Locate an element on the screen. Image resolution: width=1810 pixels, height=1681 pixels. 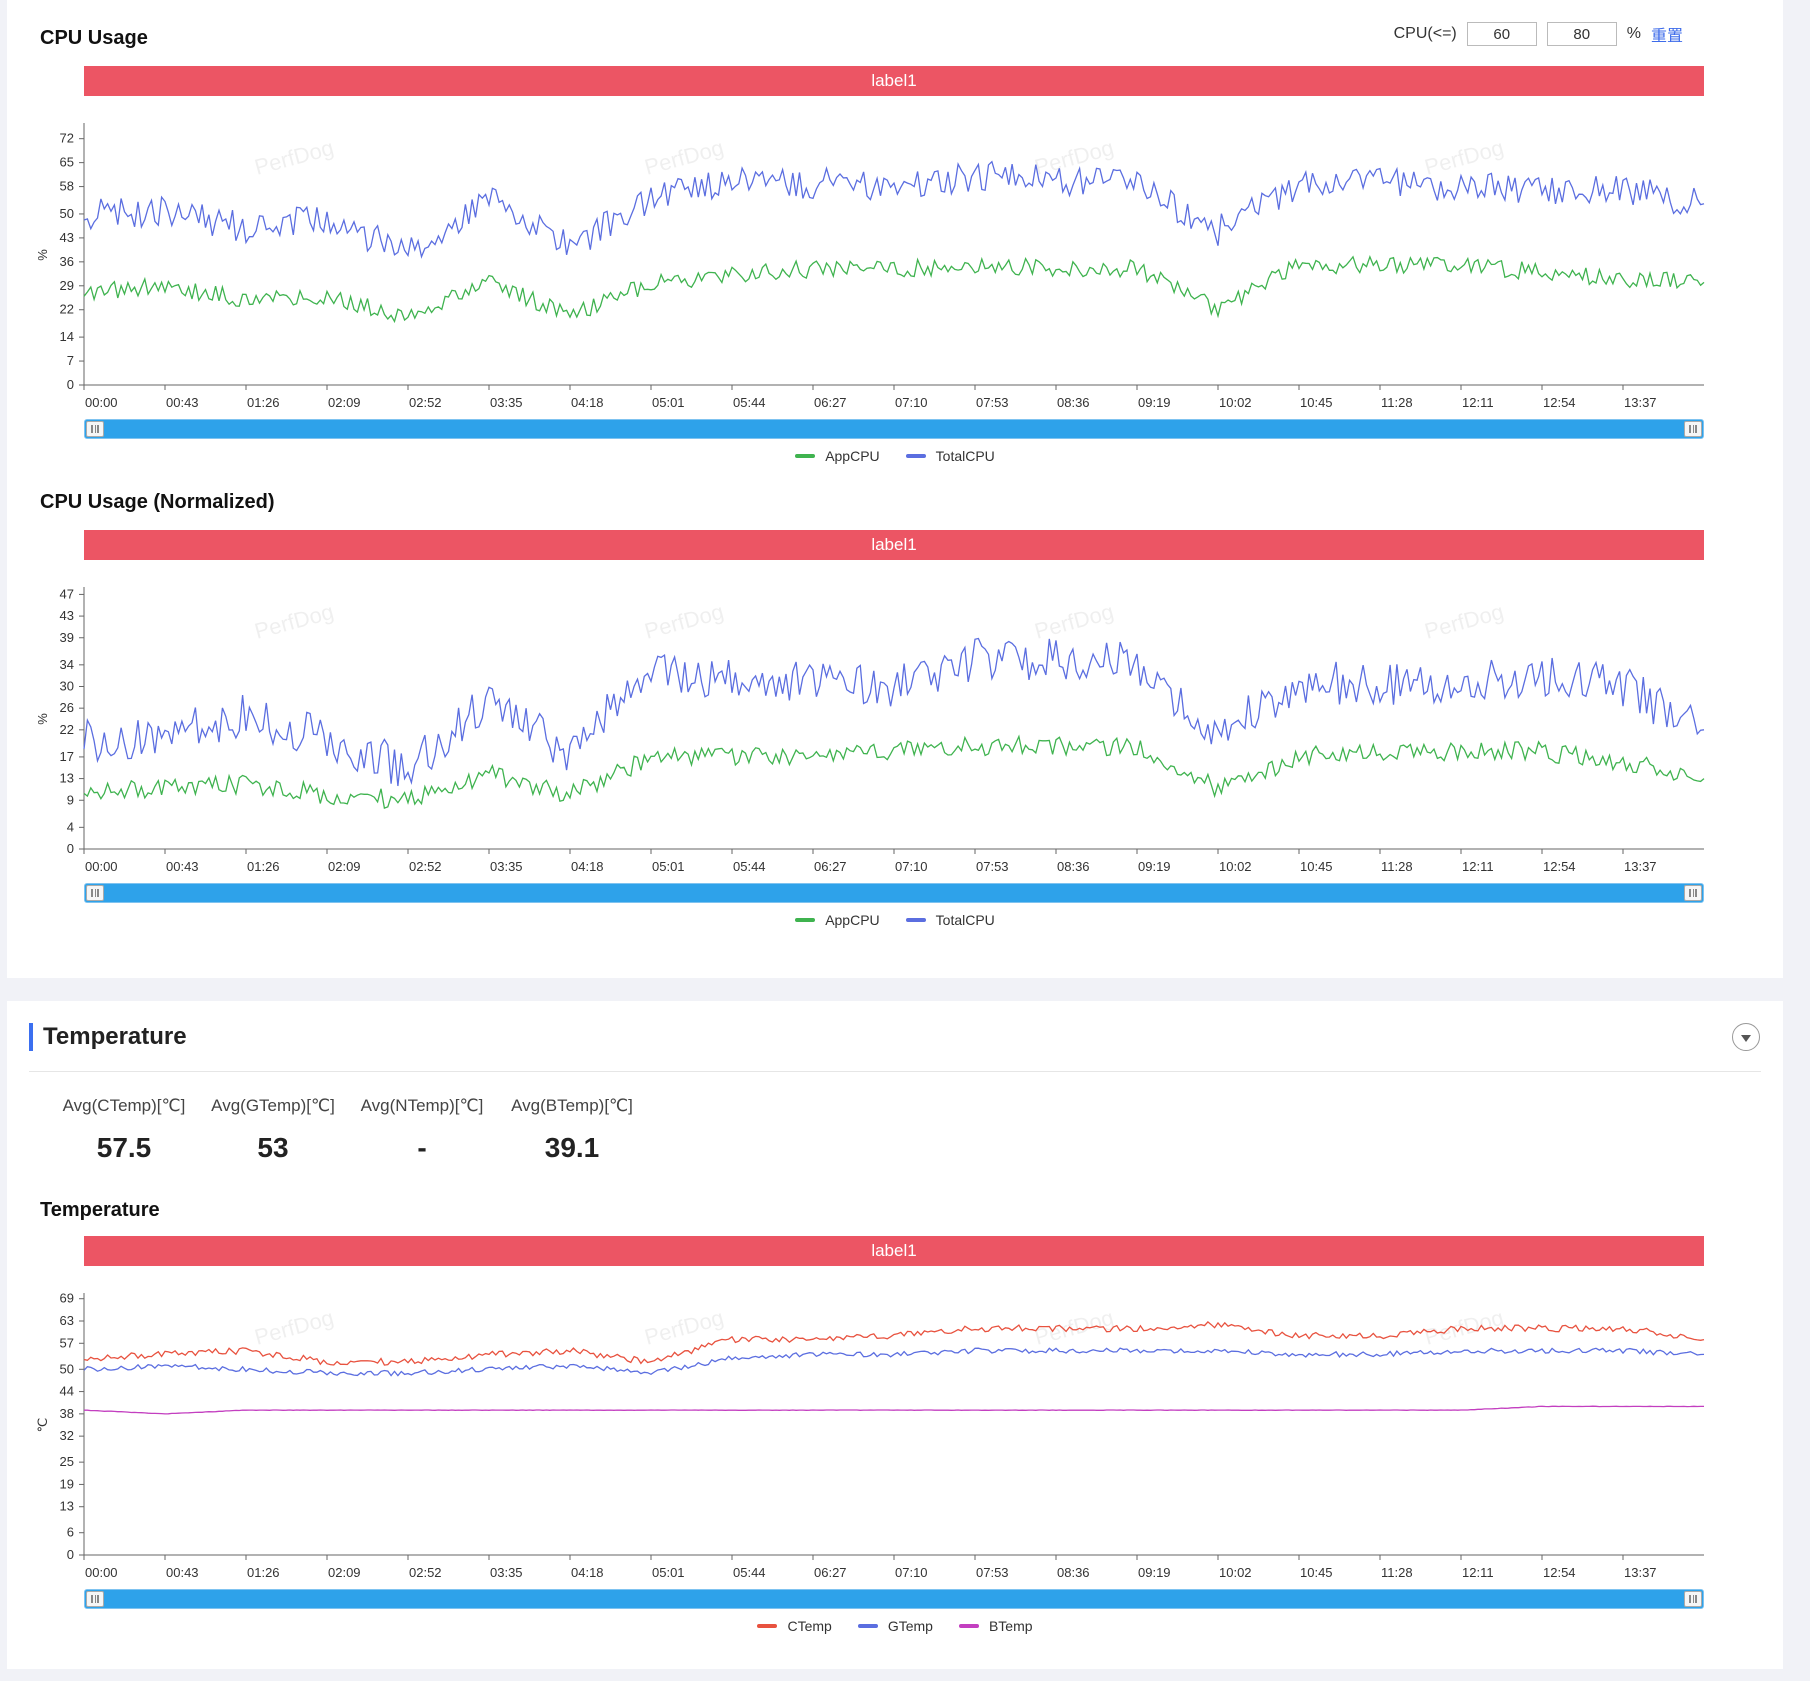
stat-label: Avg(GTemp)[℃] is located at coordinates (273, 1105).